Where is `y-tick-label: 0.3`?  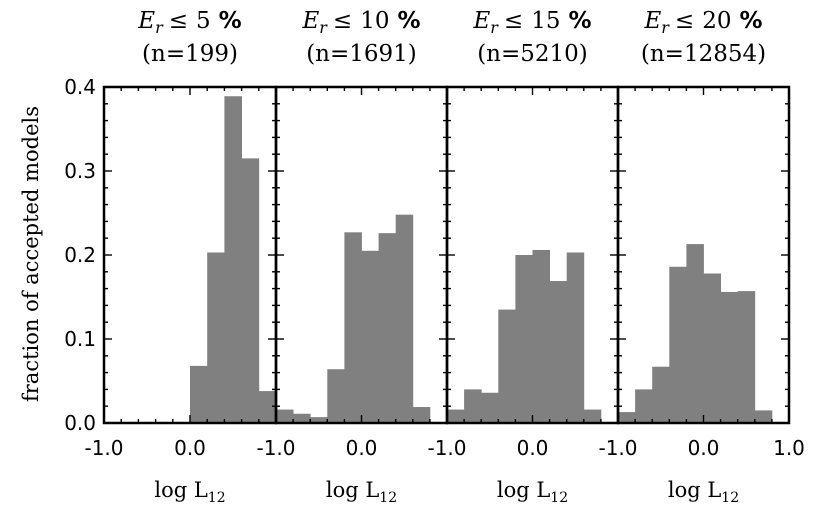
y-tick-label: 0.3 is located at coordinates (80, 171).